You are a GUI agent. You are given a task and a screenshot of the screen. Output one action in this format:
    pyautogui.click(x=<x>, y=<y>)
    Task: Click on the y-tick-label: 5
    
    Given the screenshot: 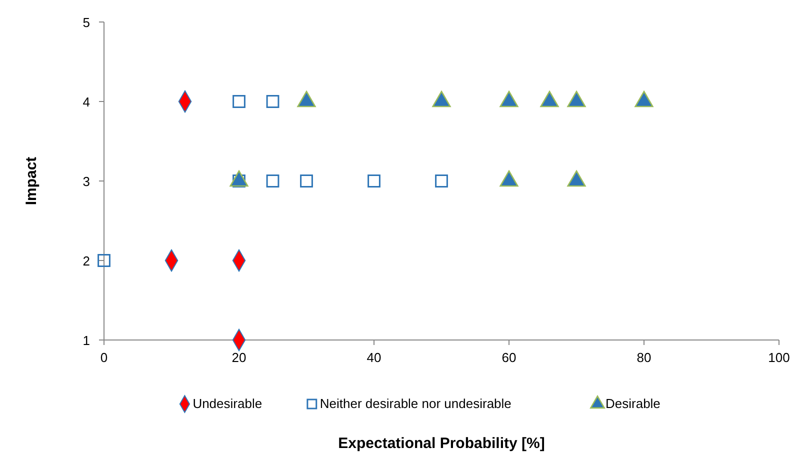 What is the action you would take?
    pyautogui.click(x=86, y=22)
    